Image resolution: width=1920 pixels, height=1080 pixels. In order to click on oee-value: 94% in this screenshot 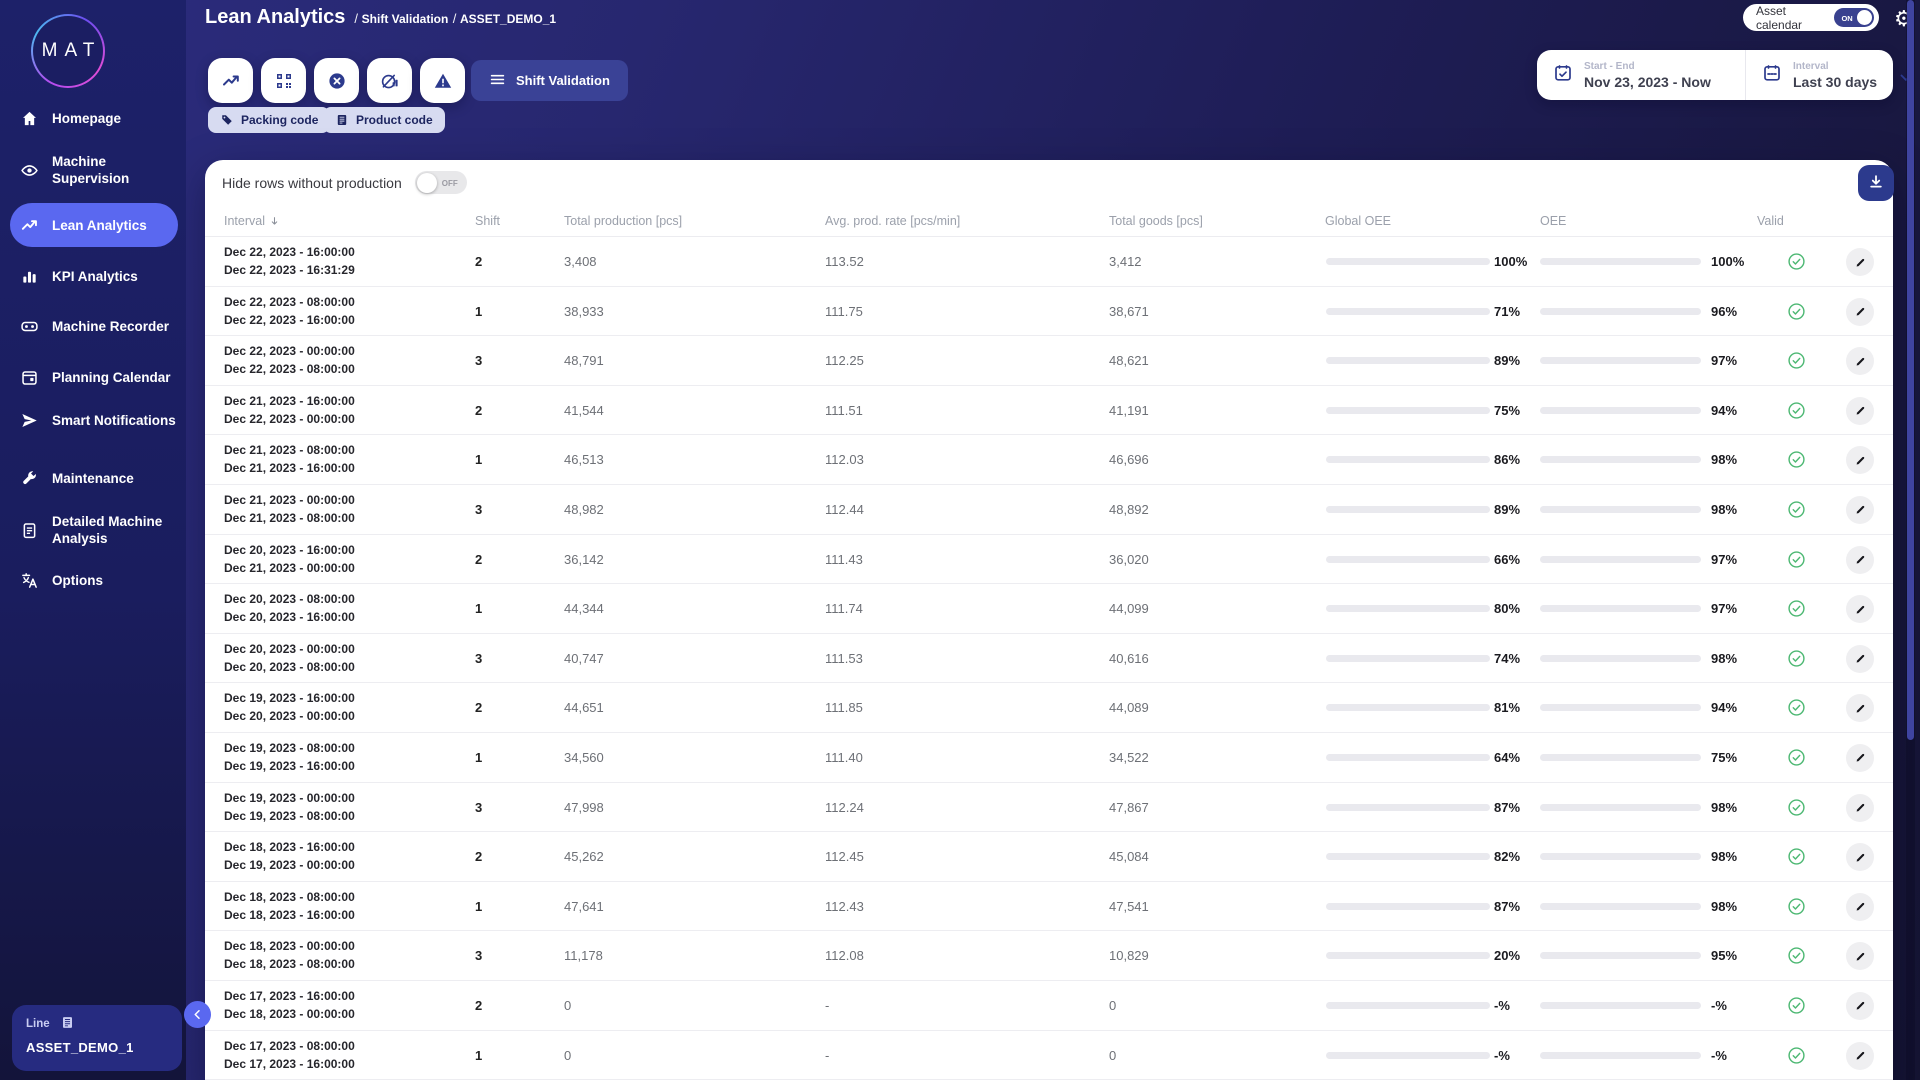, I will do `click(1724, 708)`.